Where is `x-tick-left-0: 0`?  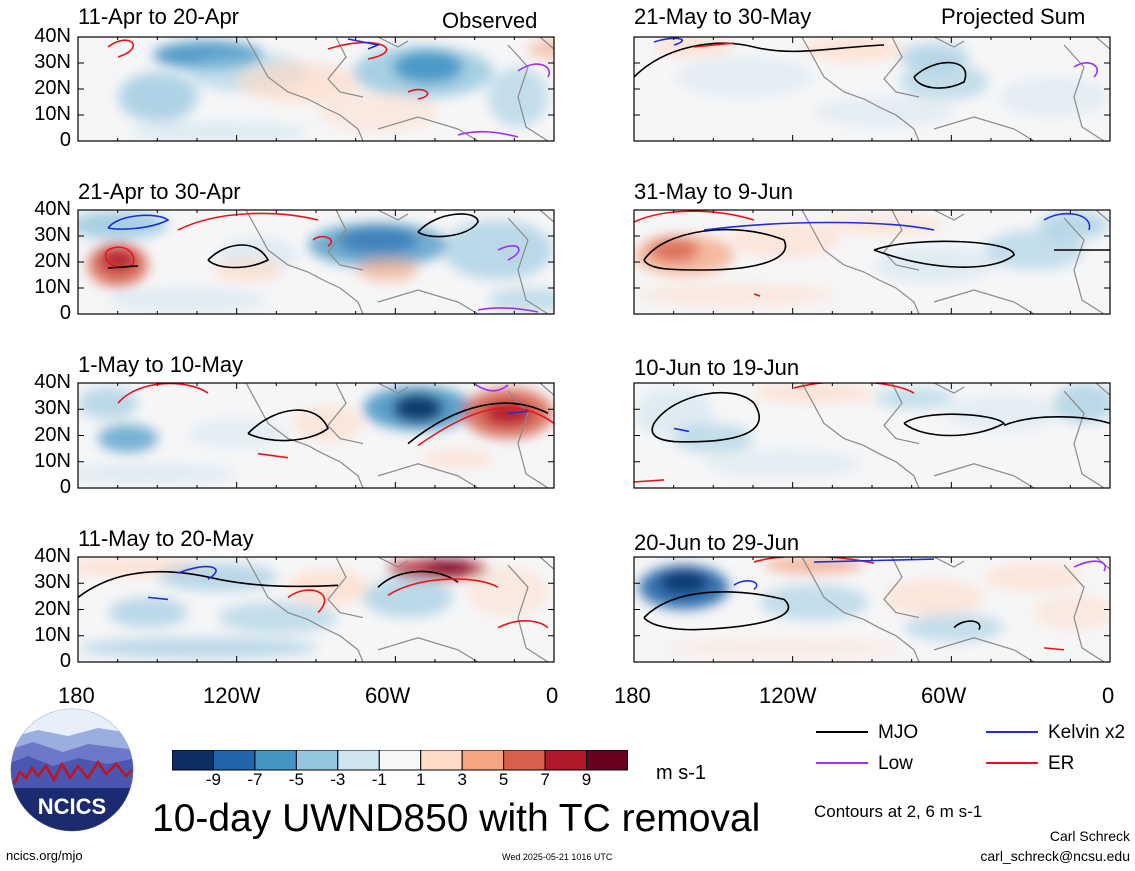
x-tick-left-0: 0 is located at coordinates (552, 695).